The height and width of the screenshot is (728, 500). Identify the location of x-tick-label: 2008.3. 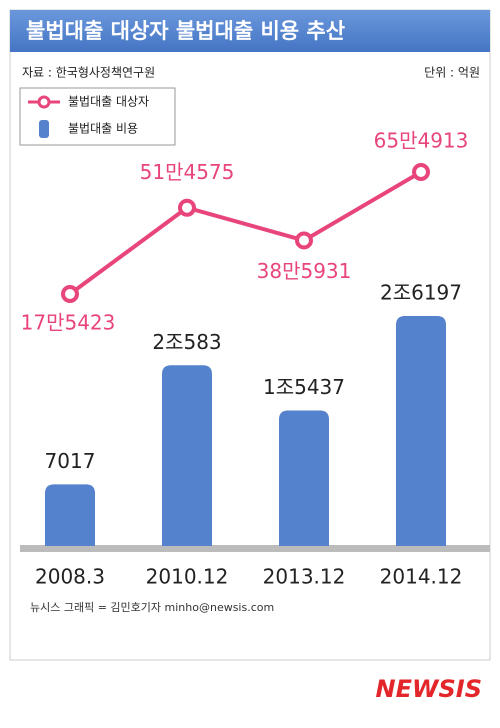
(70, 577).